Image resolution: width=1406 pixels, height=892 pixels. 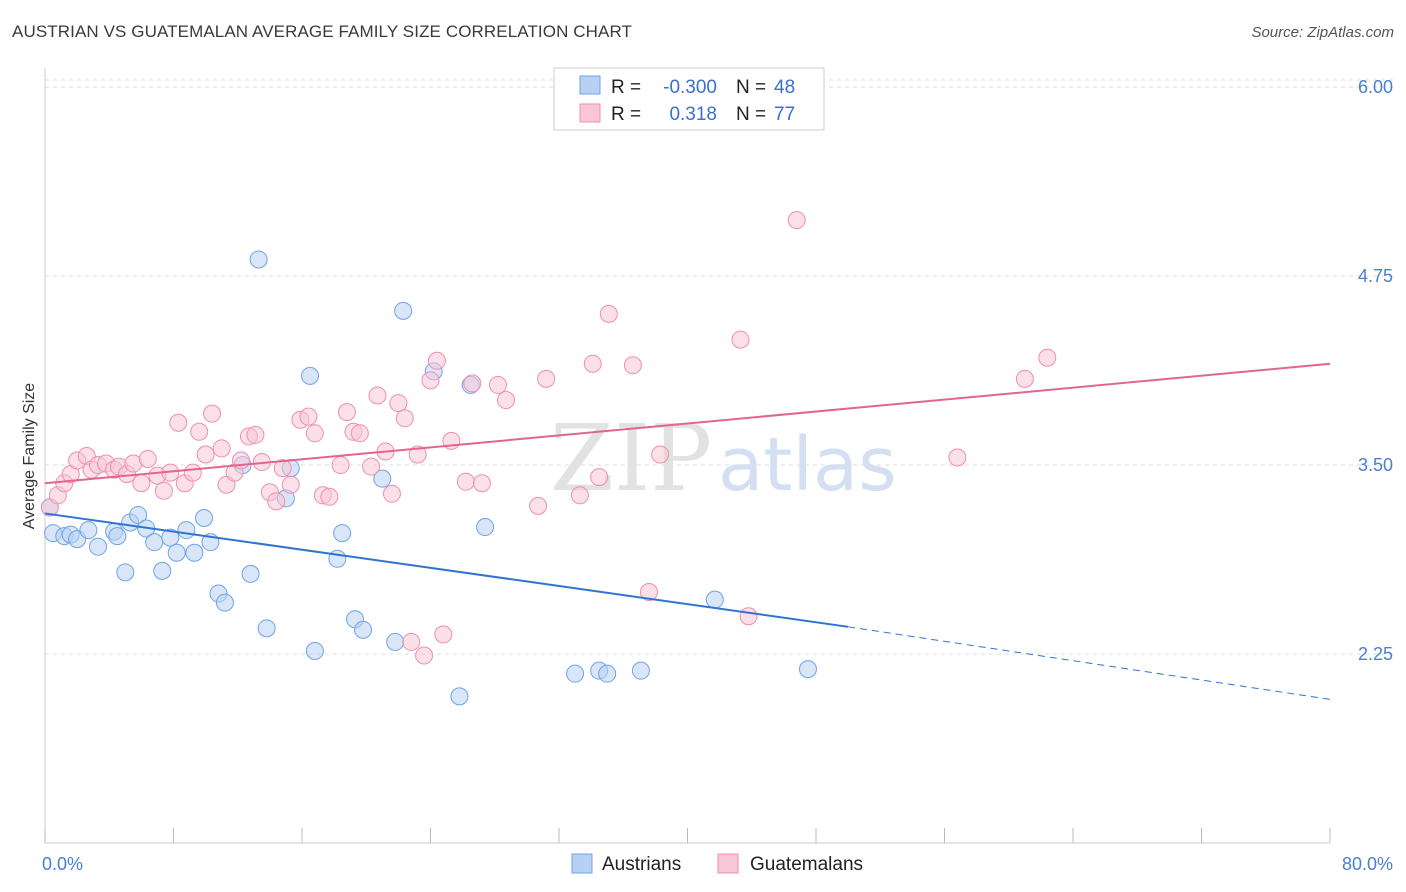 What do you see at coordinates (784, 87) in the screenshot?
I see `legend-n-value-1: 48` at bounding box center [784, 87].